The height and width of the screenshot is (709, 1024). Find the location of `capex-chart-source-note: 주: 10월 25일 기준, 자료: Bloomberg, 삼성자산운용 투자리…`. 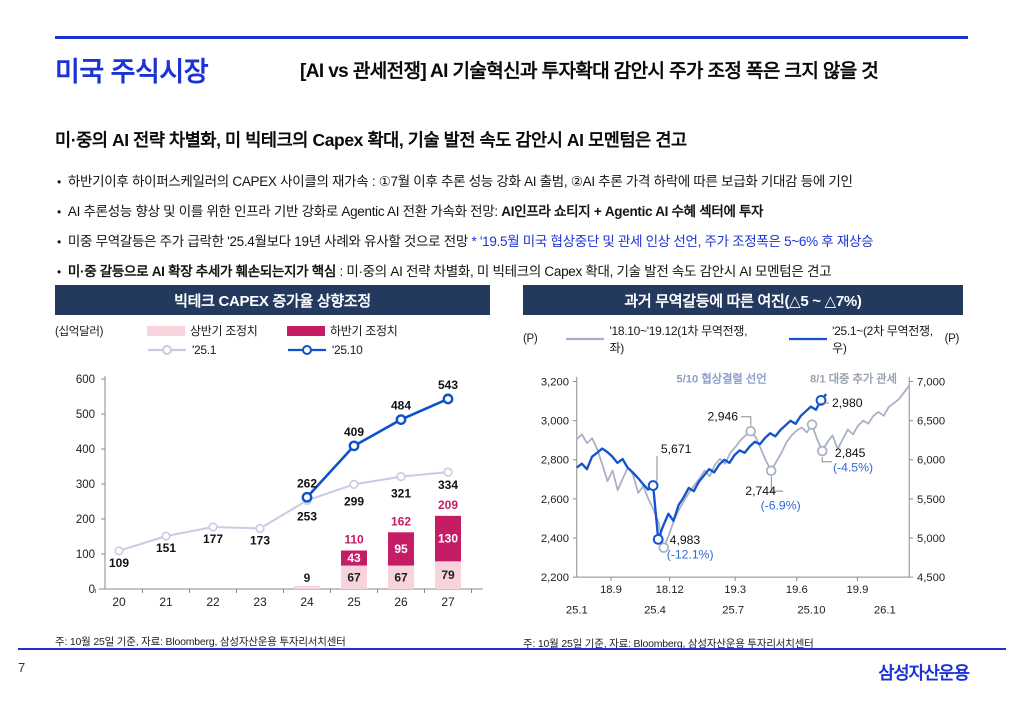

capex-chart-source-note: 주: 10월 25일 기준, 자료: Bloomberg, 삼성자산운용 투자리… is located at coordinates (200, 642).